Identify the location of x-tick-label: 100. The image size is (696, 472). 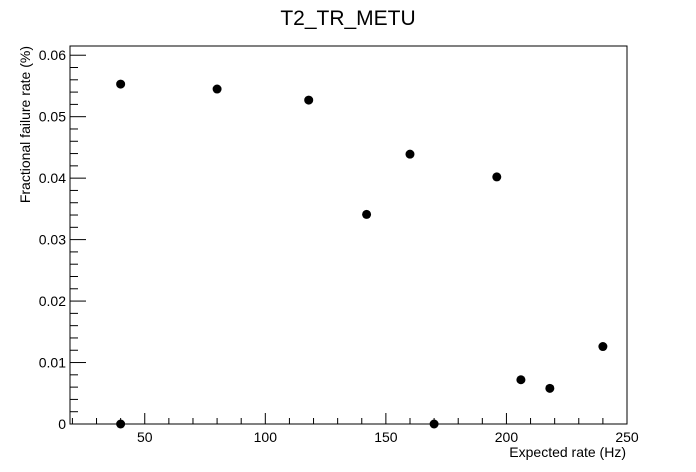
(266, 437).